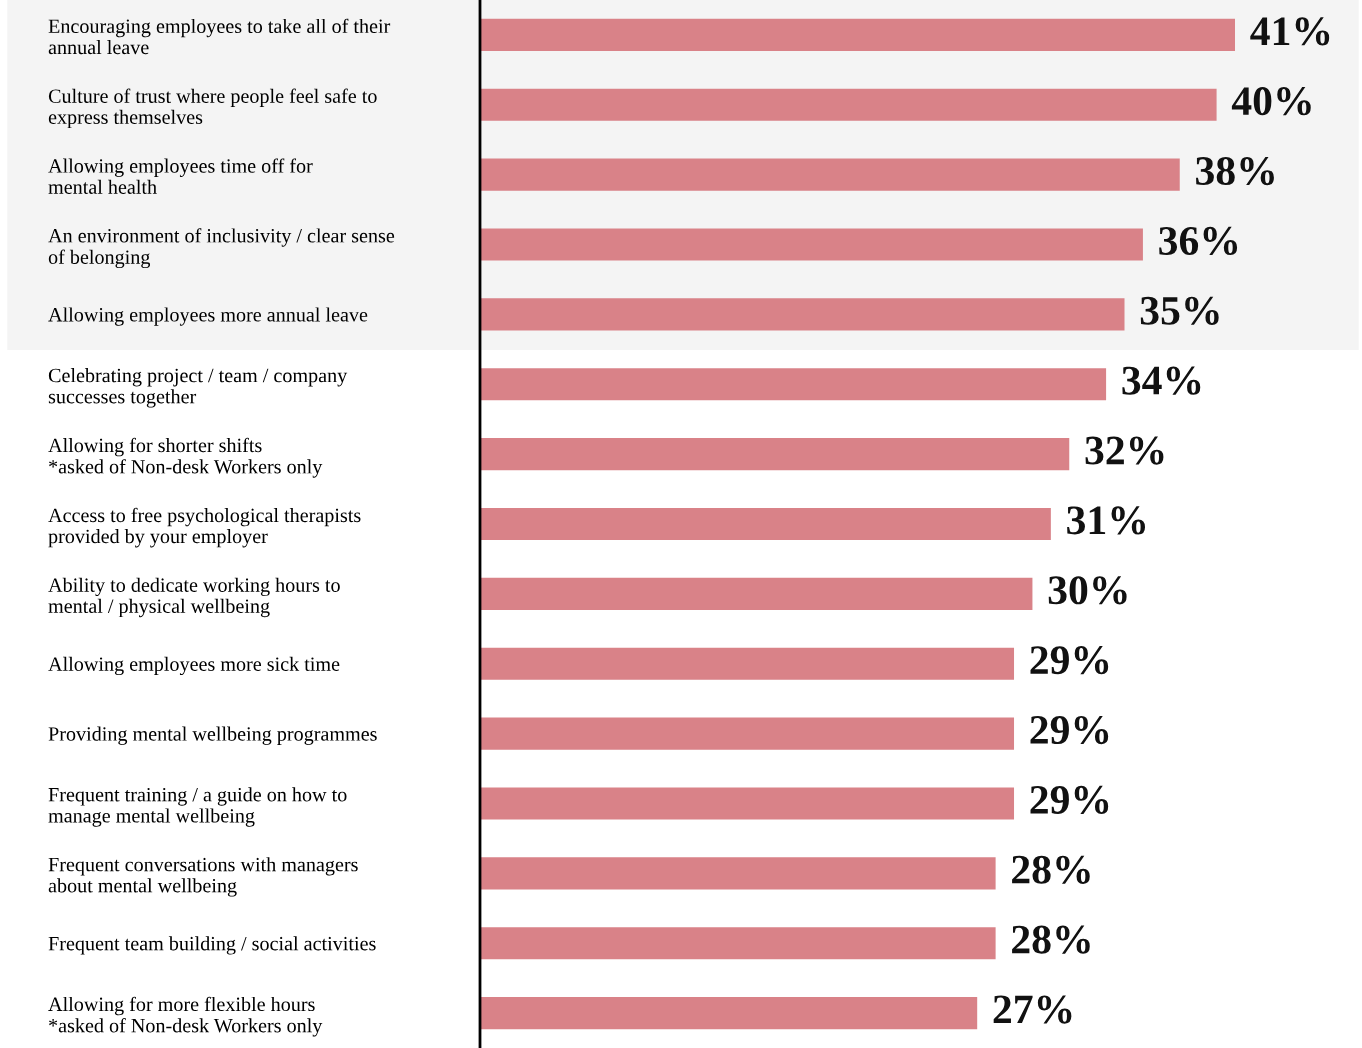 The width and height of the screenshot is (1362, 1048). Describe the element at coordinates (1032, 1009) in the screenshot. I see `data-label: 27%` at that location.